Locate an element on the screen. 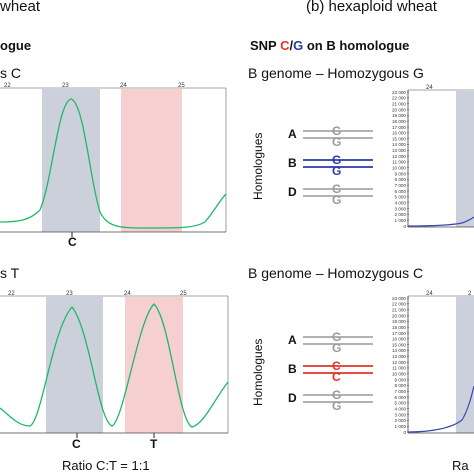 The width and height of the screenshot is (474, 474). y-tick-label: 0 is located at coordinates (404, 432).